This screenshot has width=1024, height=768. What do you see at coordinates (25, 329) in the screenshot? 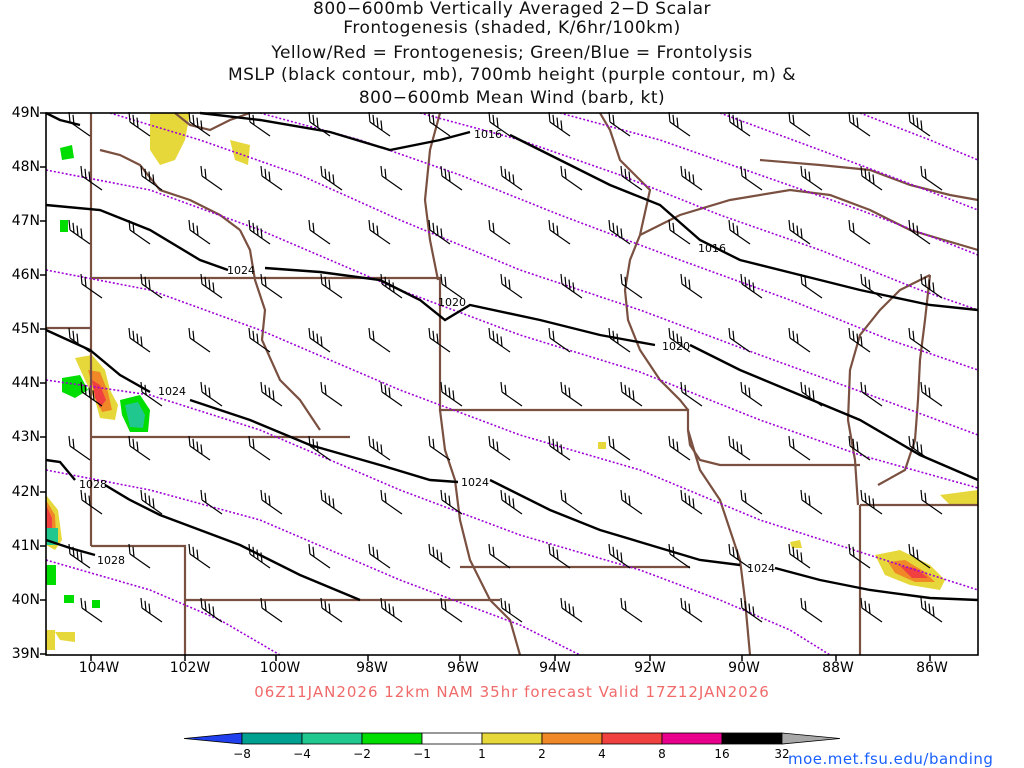
I see `lat-label: 45N` at bounding box center [25, 329].